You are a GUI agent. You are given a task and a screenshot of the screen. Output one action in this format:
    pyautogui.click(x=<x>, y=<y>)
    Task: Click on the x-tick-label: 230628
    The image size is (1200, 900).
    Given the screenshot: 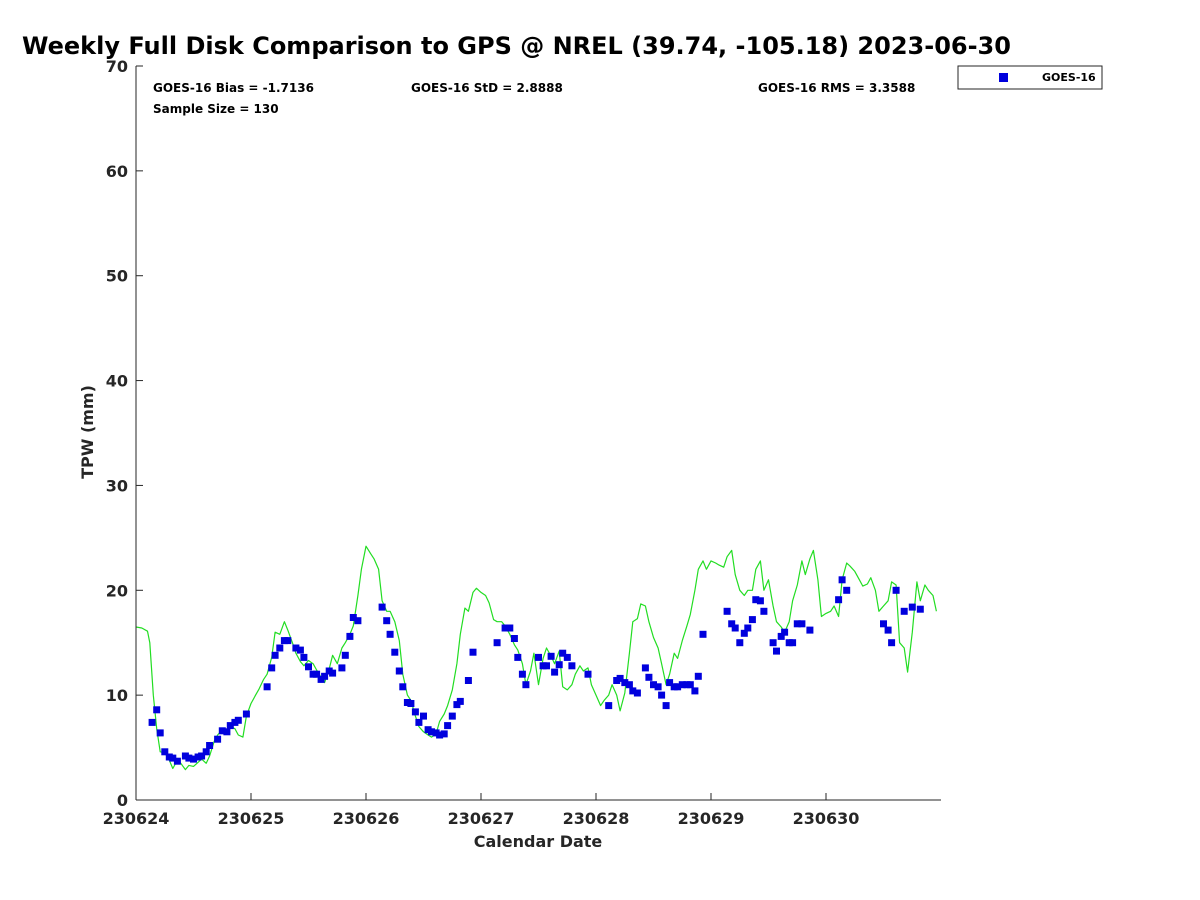 What is the action you would take?
    pyautogui.click(x=596, y=818)
    